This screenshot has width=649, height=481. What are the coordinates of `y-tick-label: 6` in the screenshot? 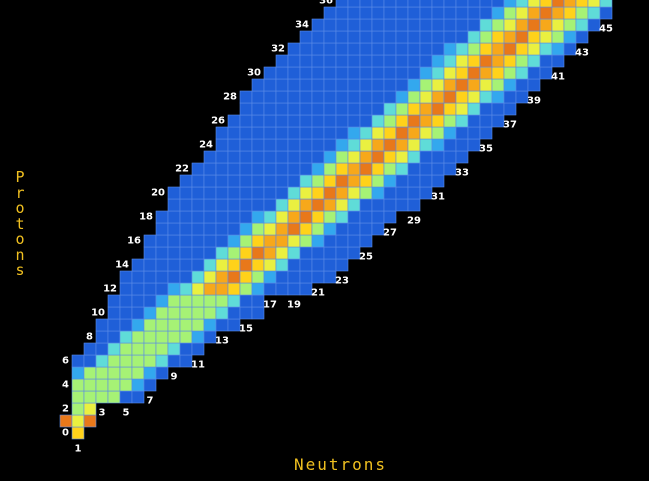 It's located at (65, 361).